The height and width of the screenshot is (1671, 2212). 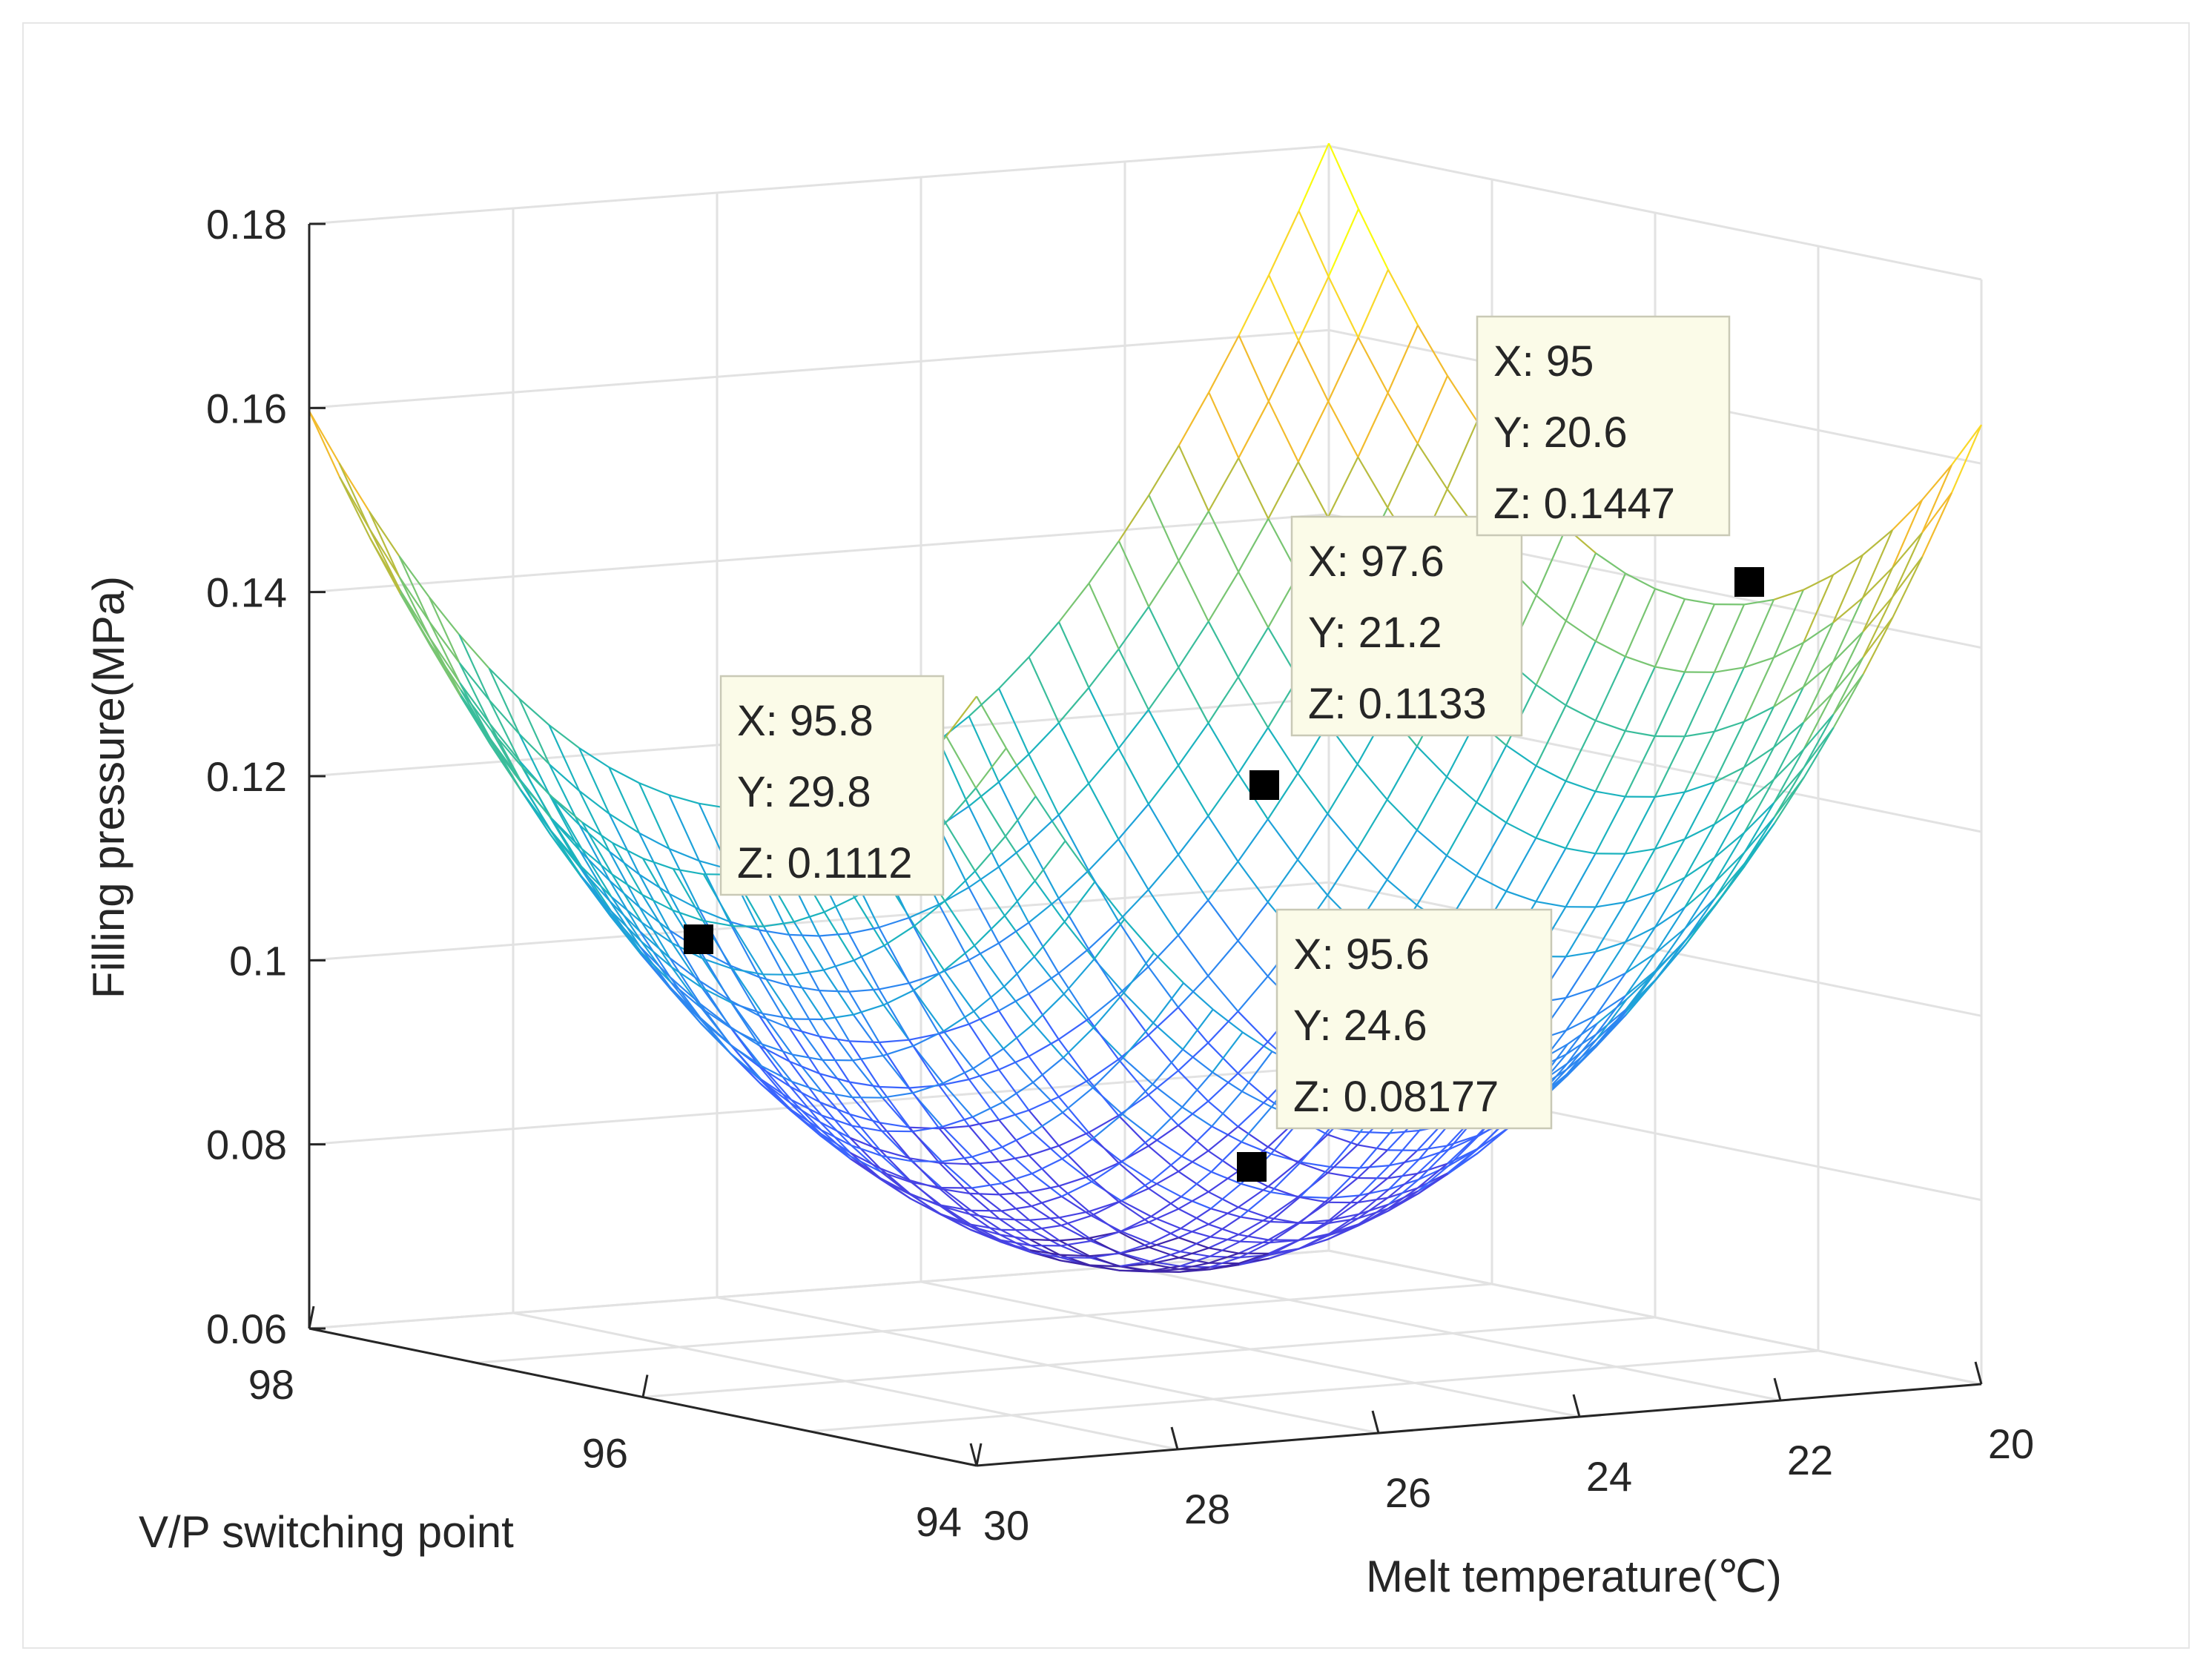 I want to click on y-tick-label-2: 24, so click(x=1609, y=1476).